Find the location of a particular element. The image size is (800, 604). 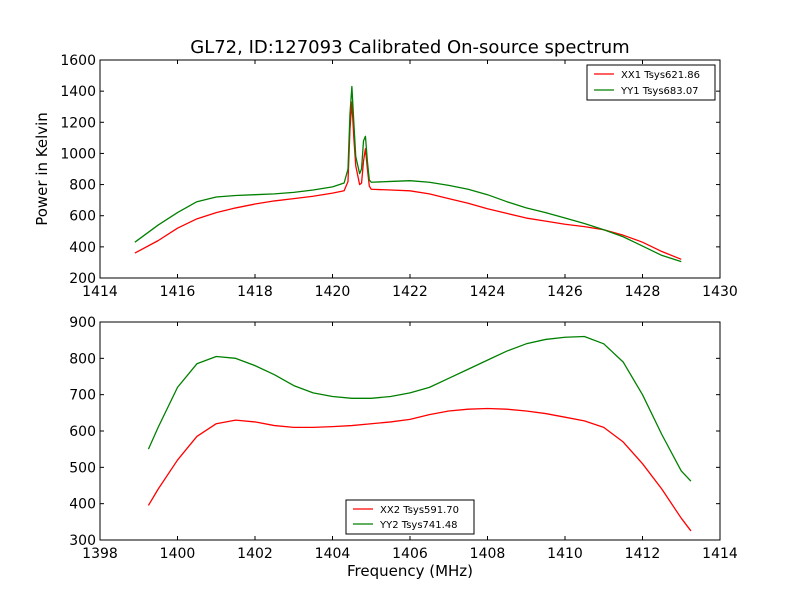

top-x-tick-label: 1414 is located at coordinates (100, 292).